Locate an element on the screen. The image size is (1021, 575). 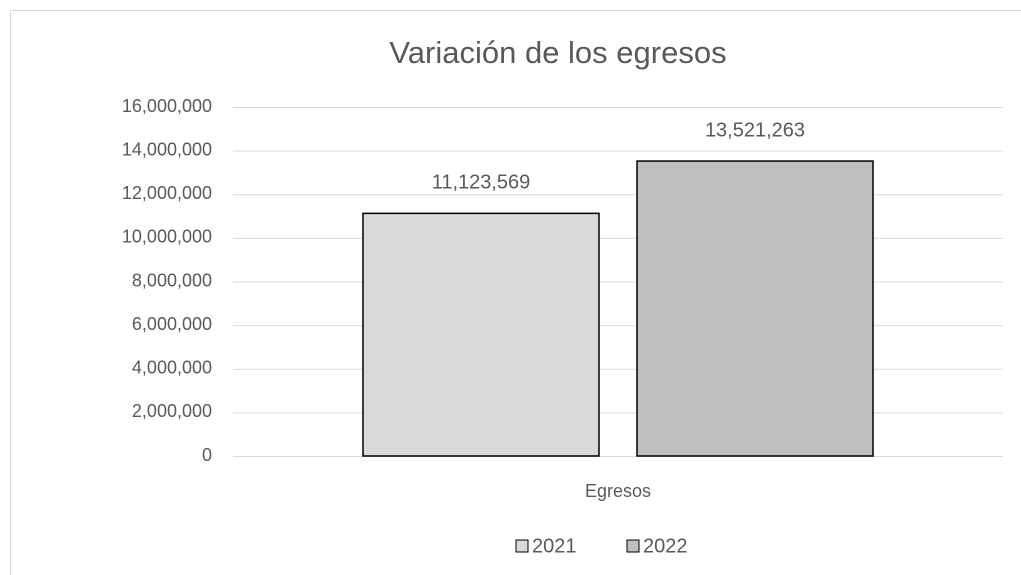
data-label: 11,123,569 is located at coordinates (481, 183).